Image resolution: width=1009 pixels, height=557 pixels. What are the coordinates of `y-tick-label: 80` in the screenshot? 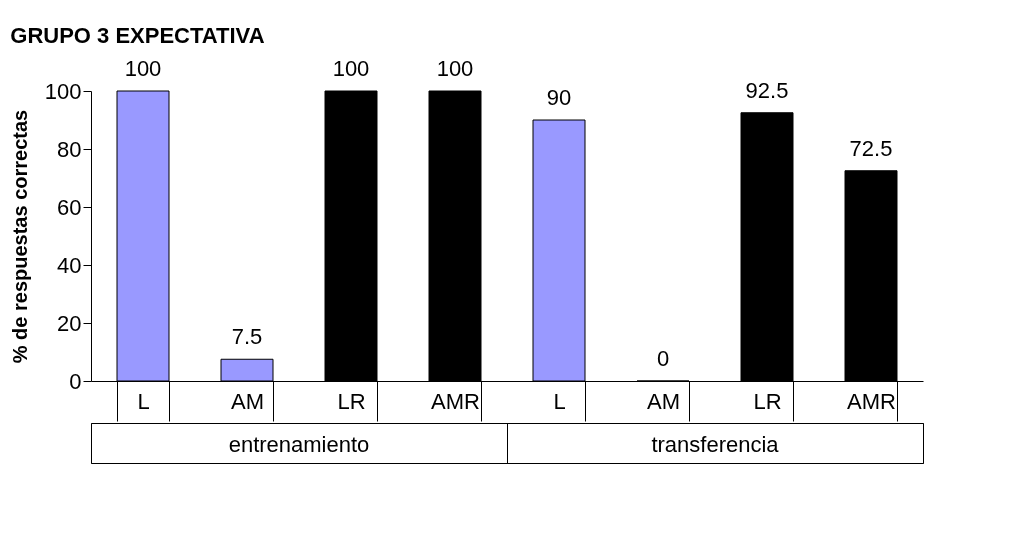 It's located at (69, 149).